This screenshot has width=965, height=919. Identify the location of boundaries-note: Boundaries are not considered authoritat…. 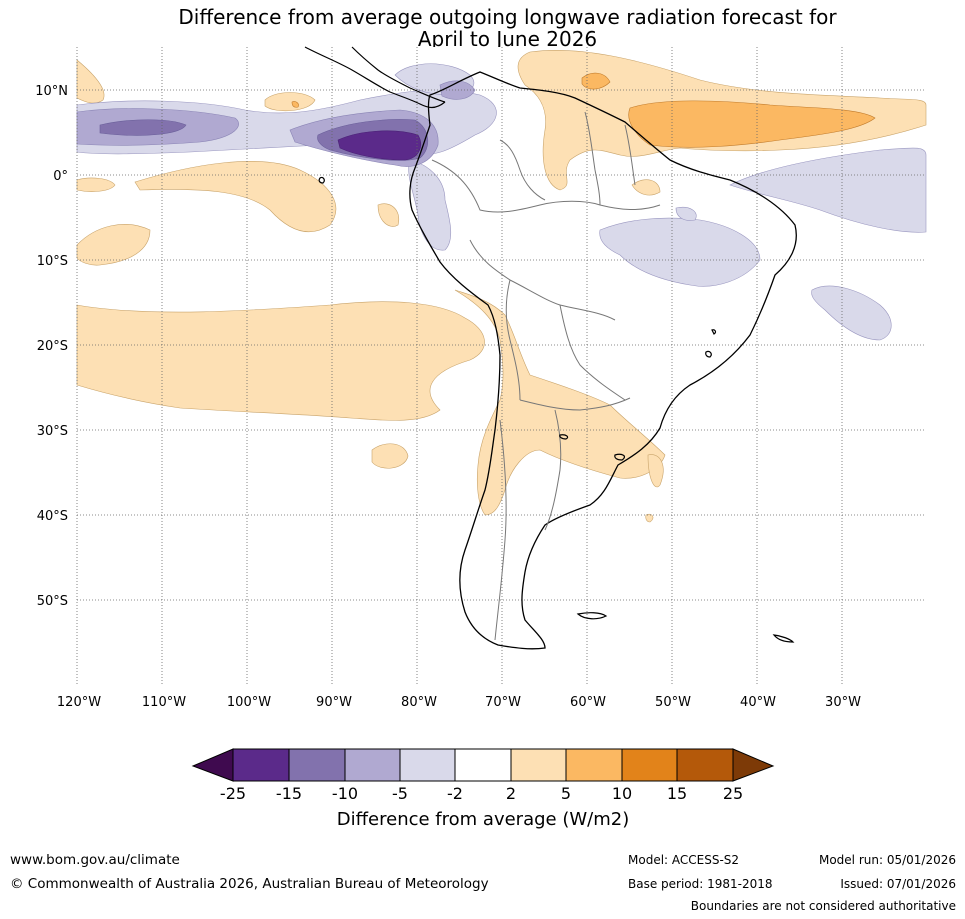
(823, 906).